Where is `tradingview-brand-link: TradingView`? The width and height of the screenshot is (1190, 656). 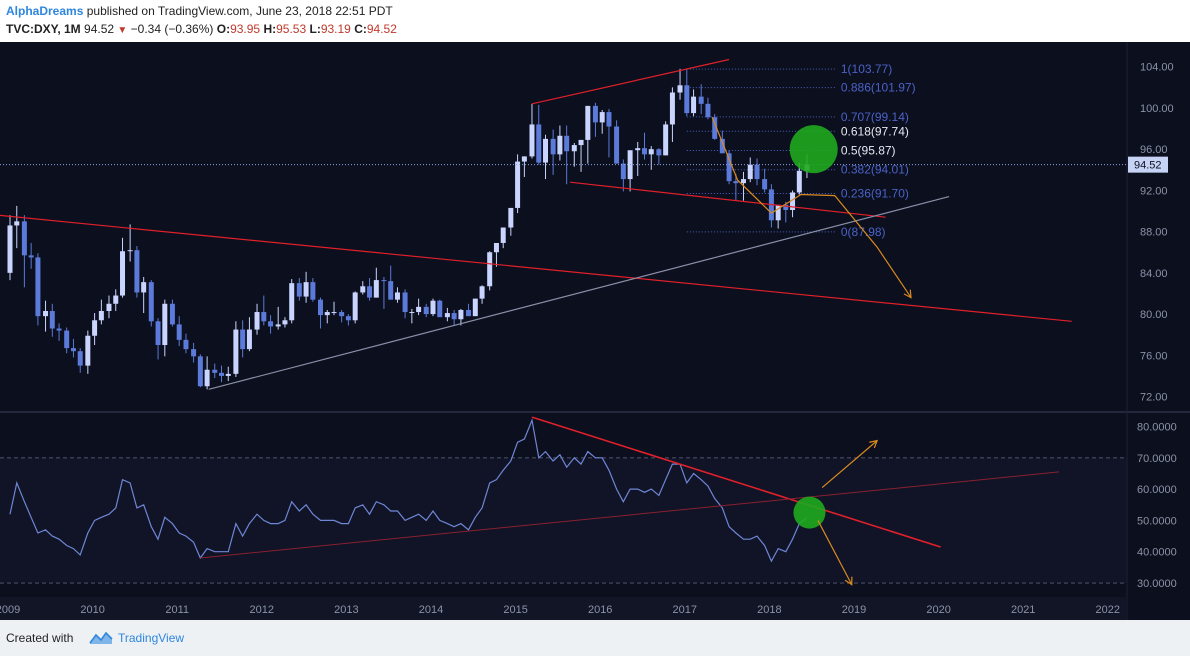
tradingview-brand-link: TradingView is located at coordinates (151, 638).